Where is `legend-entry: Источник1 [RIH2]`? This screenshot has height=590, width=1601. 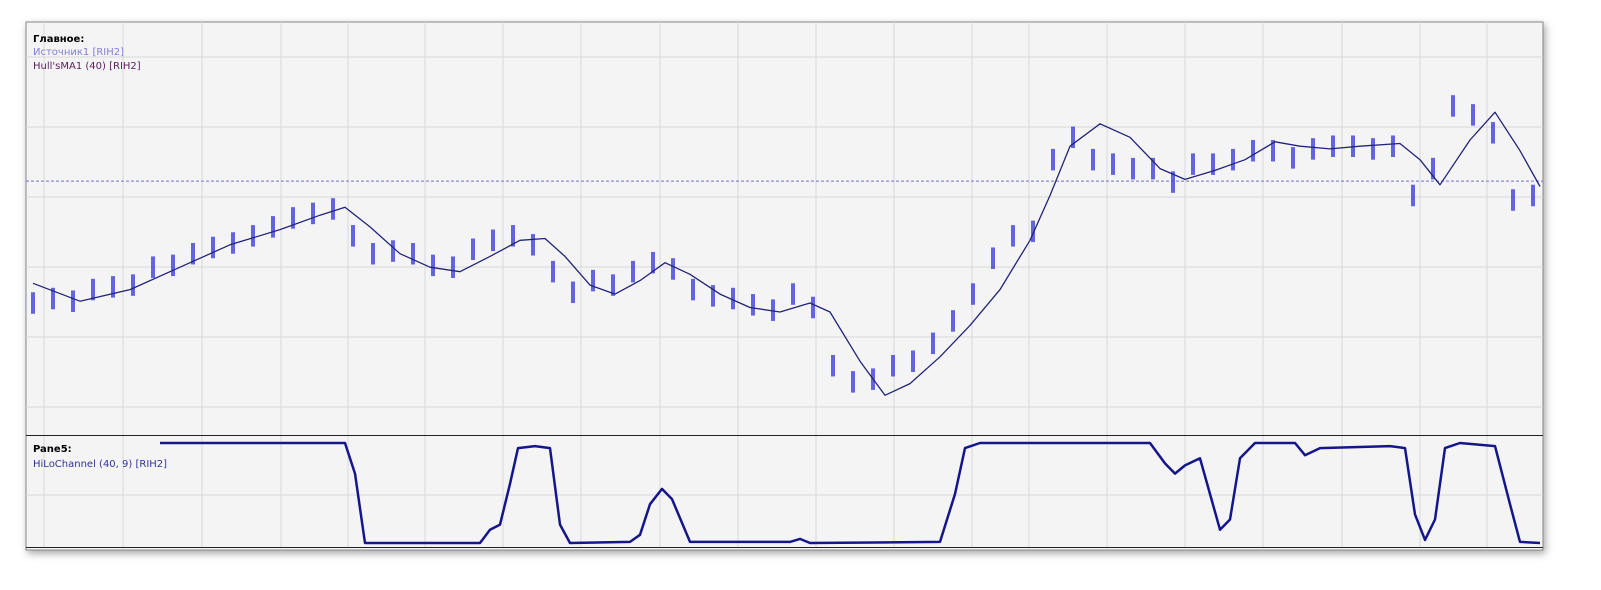 legend-entry: Источник1 [RIH2] is located at coordinates (78, 52).